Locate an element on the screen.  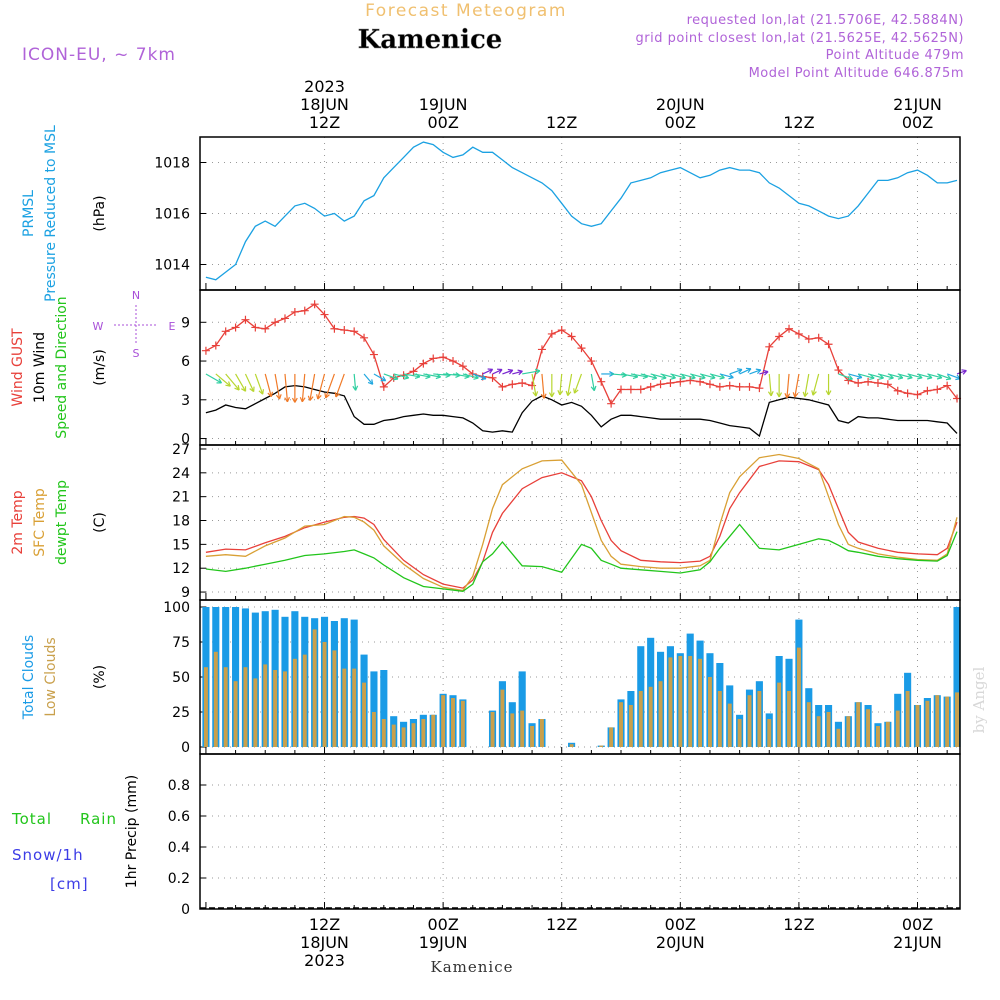
series-label: Speed and Direction is located at coordinates (62, 367).